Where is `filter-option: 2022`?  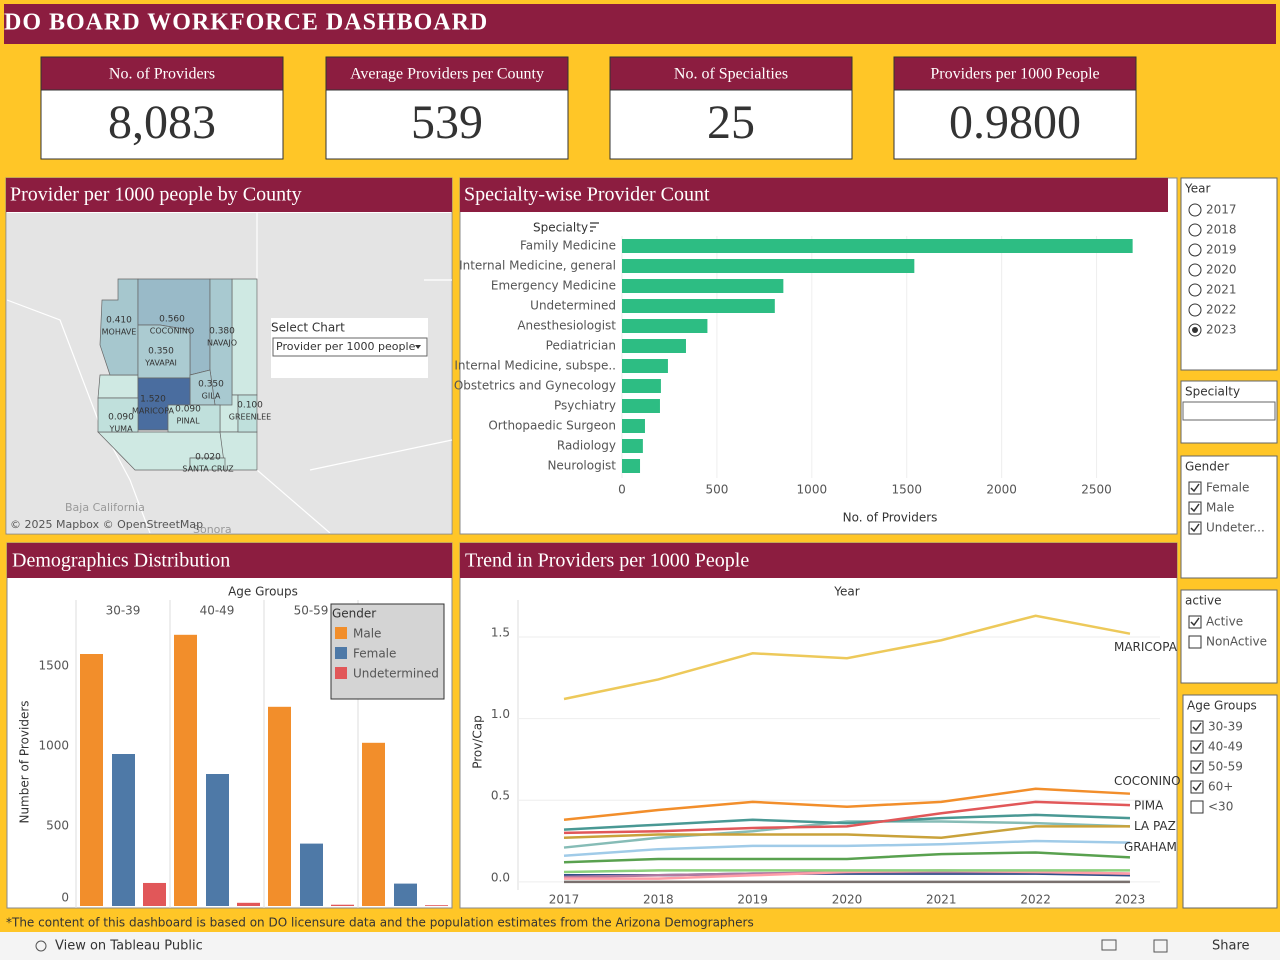 filter-option: 2022 is located at coordinates (1221, 310).